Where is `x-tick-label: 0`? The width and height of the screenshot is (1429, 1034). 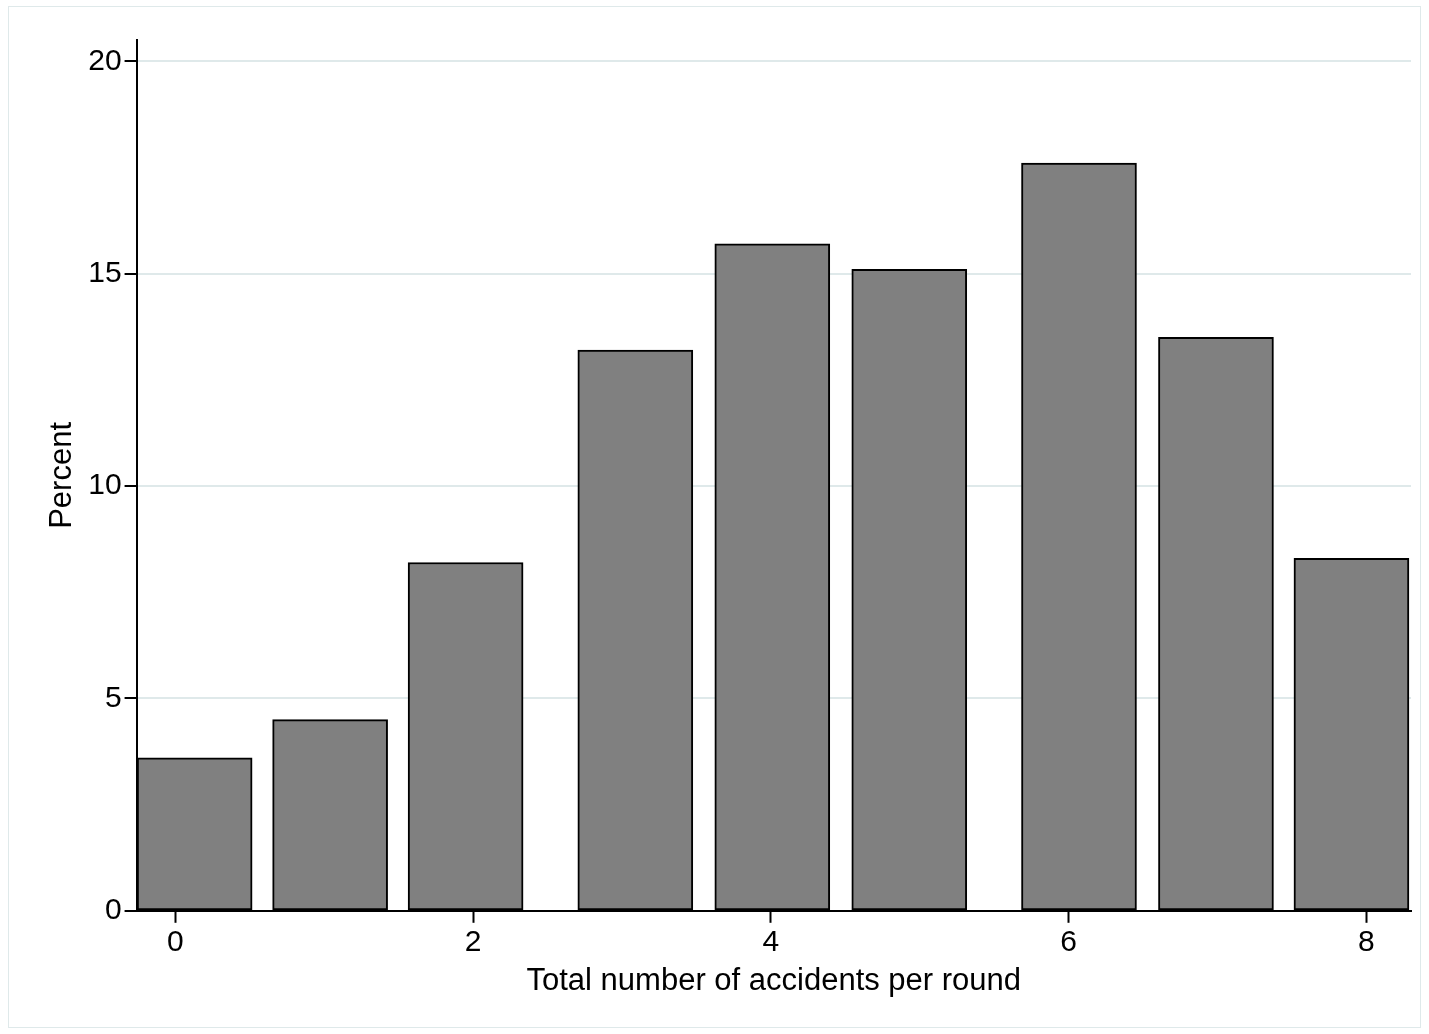 x-tick-label: 0 is located at coordinates (175, 941).